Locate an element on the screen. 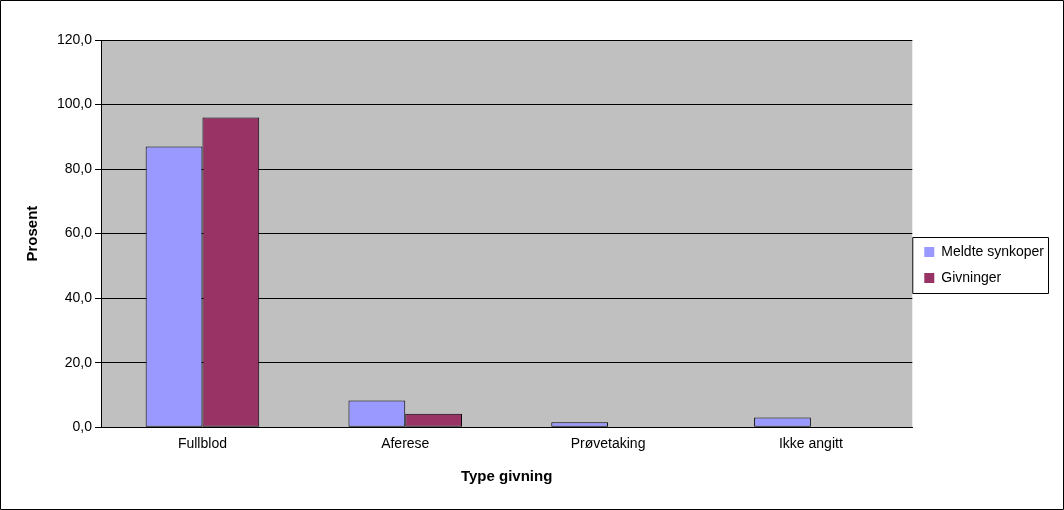 The width and height of the screenshot is (1064, 510). y-tick-label: 0,0 is located at coordinates (82, 426).